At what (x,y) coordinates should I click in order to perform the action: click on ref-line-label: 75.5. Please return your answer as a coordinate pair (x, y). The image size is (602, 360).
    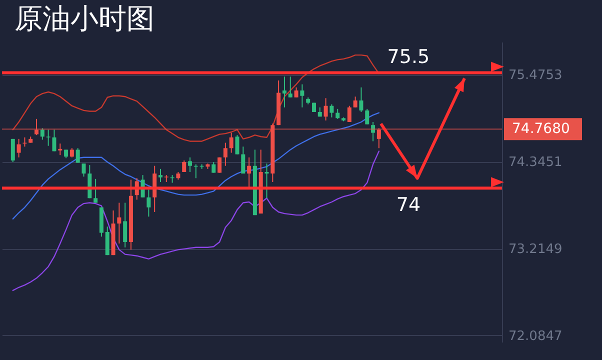
    Looking at the image, I should click on (408, 57).